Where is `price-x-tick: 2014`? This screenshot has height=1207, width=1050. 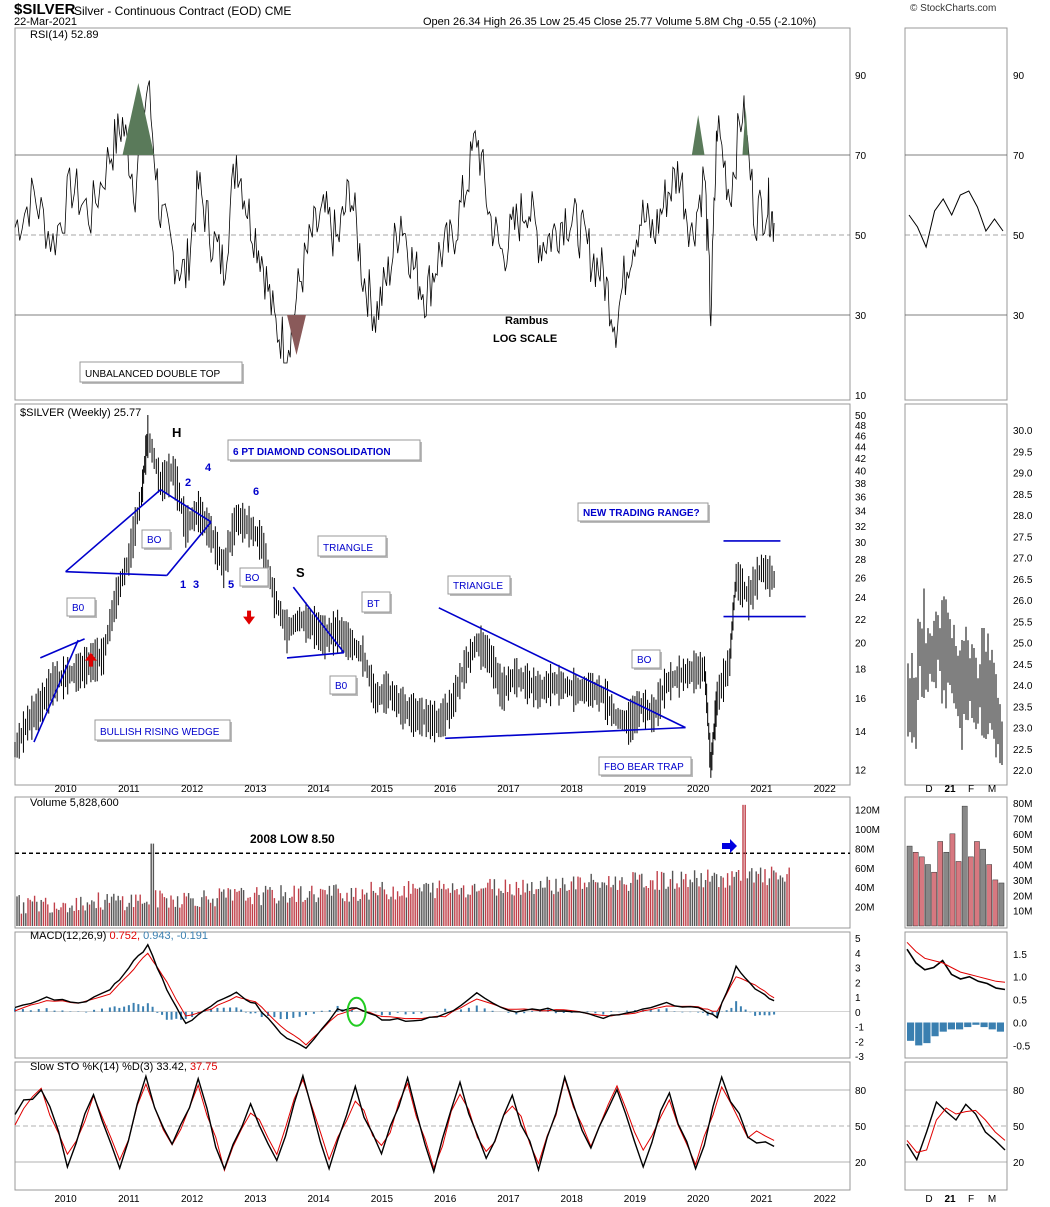 price-x-tick: 2014 is located at coordinates (319, 789).